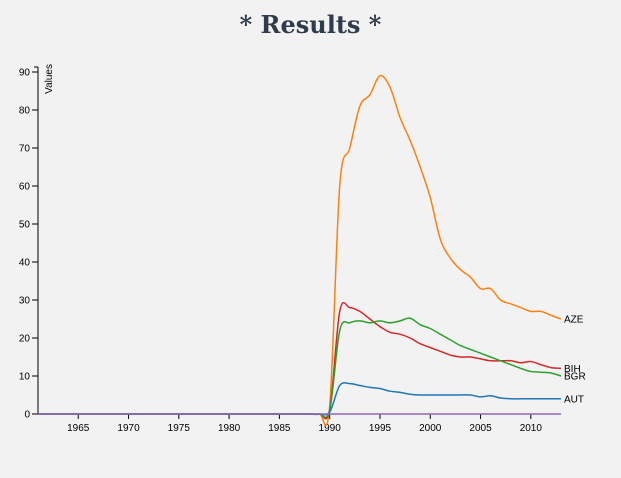 The width and height of the screenshot is (621, 478). Describe the element at coordinates (310, 24) in the screenshot. I see `chart-title: * Results *` at that location.